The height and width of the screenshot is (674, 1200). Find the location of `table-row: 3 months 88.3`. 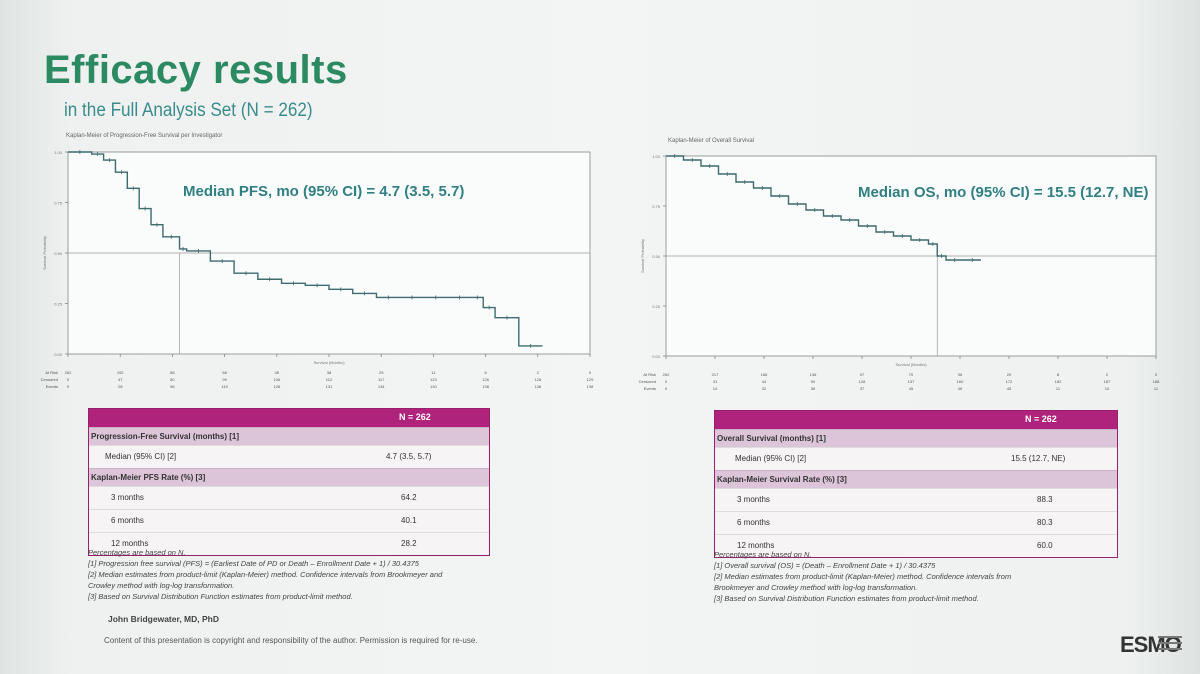

table-row: 3 months 88.3 is located at coordinates (916, 499).